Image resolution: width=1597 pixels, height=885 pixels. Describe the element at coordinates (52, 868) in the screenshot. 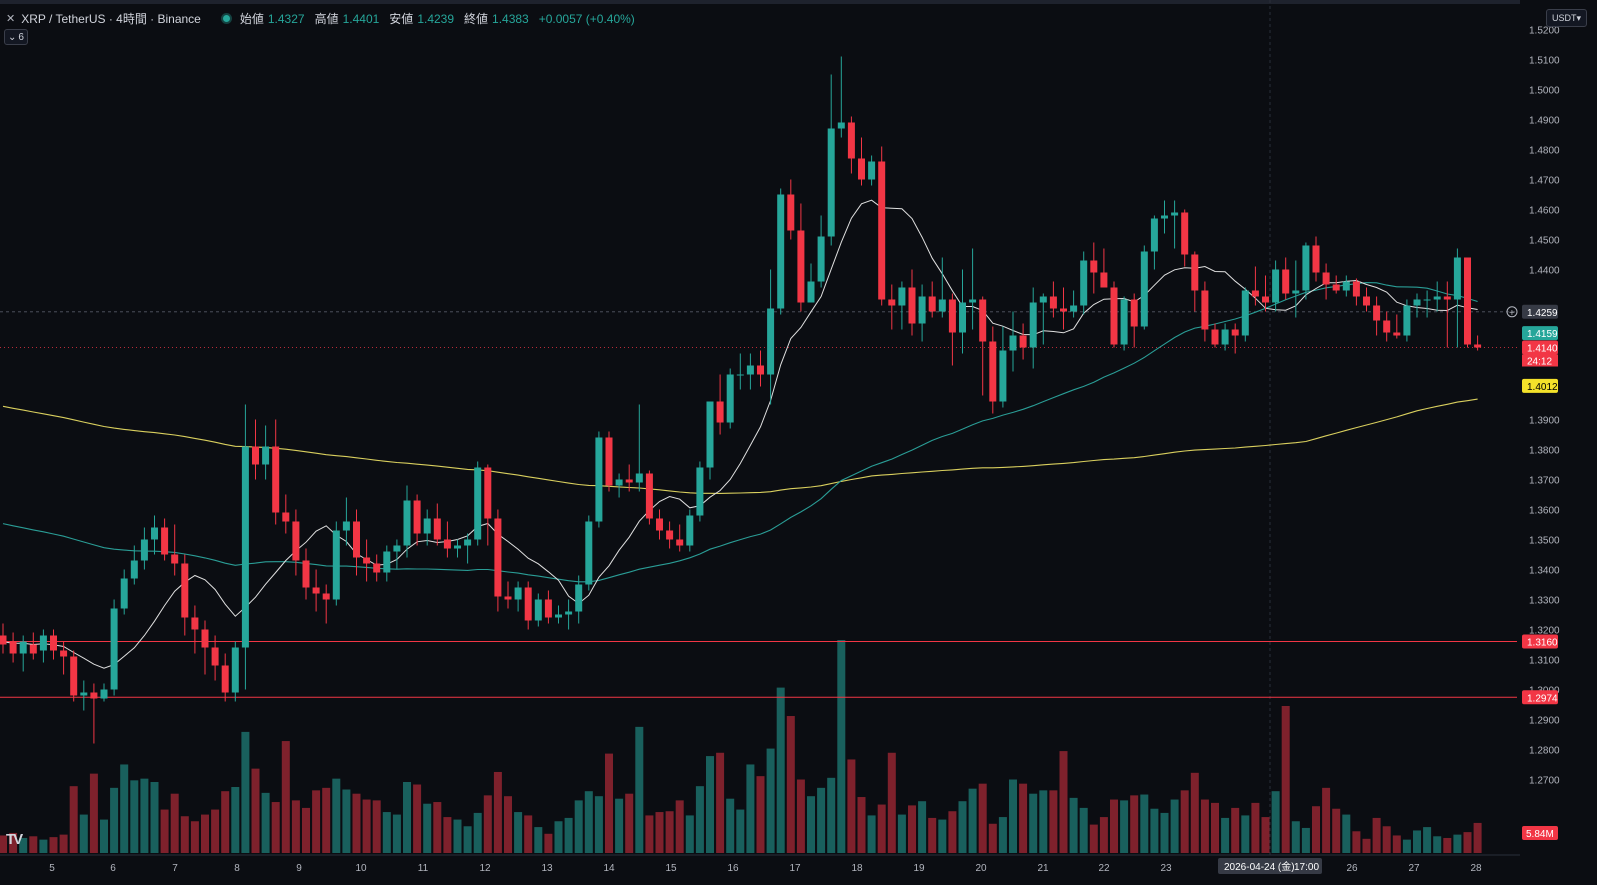

I see `date-tick-label: 5` at that location.